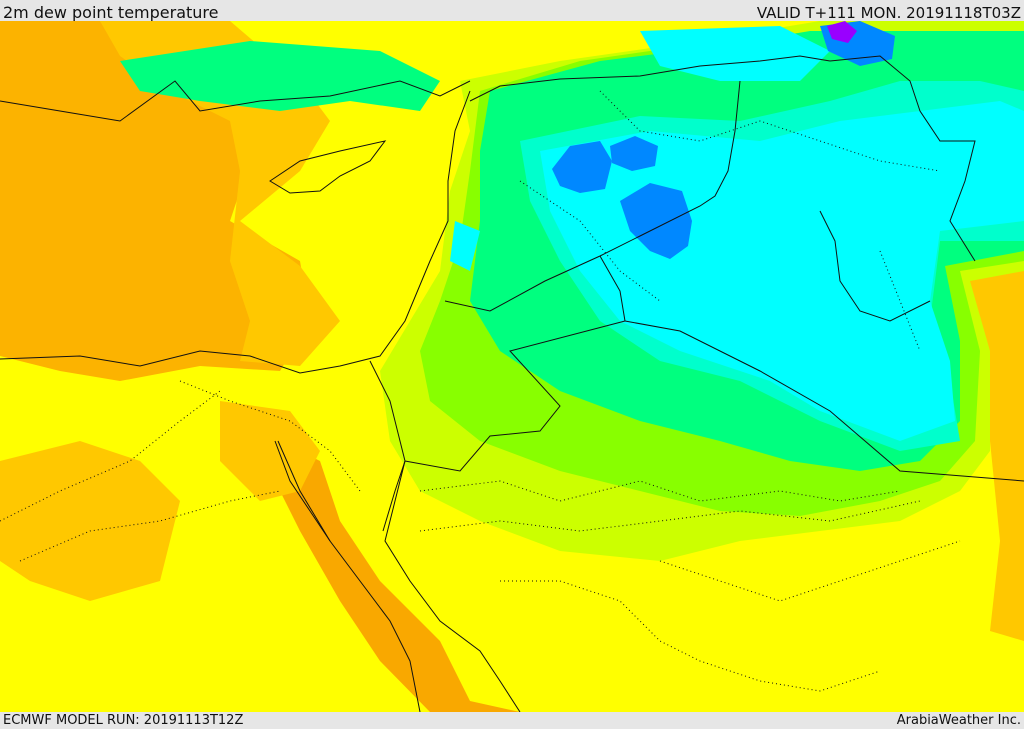 Image resolution: width=1024 pixels, height=729 pixels. Describe the element at coordinates (888, 13) in the screenshot. I see `valid-time: VALID T+111 MON. 20191118T03Z` at that location.